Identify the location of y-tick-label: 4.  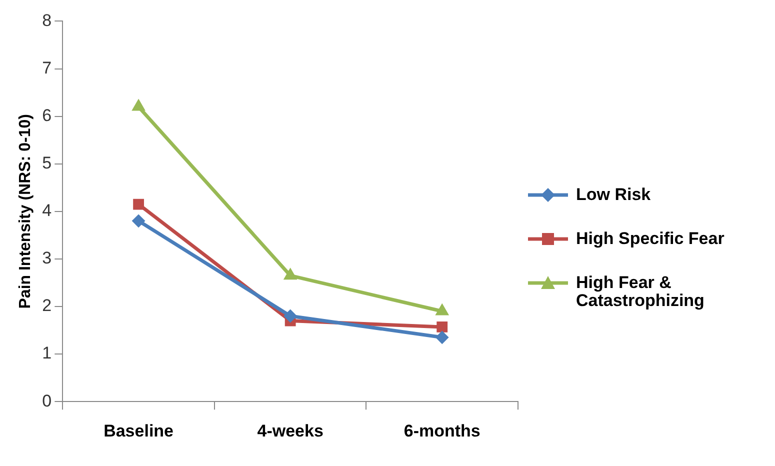
(47, 210).